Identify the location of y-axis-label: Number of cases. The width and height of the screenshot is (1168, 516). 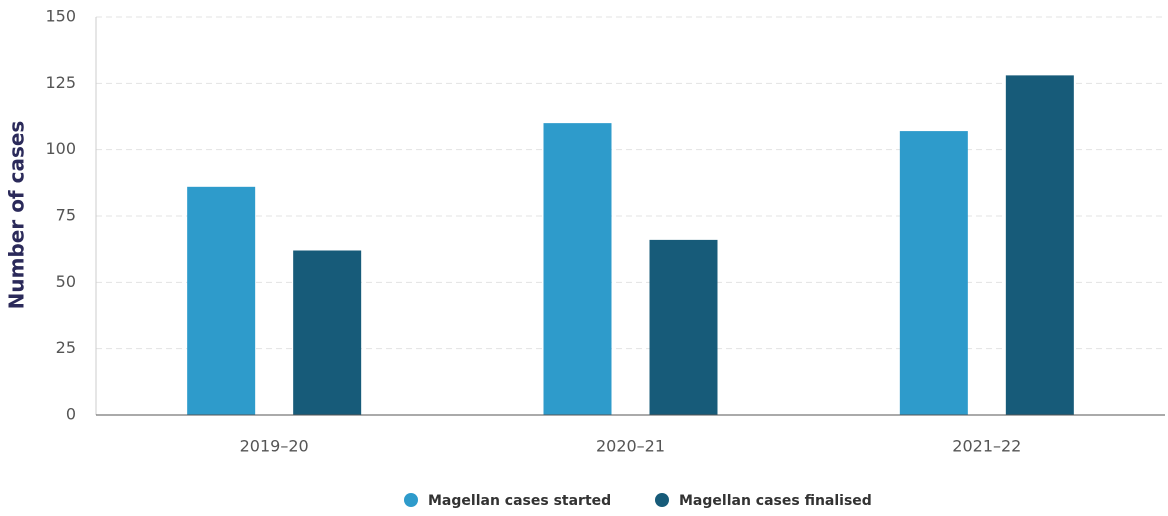
(17, 215).